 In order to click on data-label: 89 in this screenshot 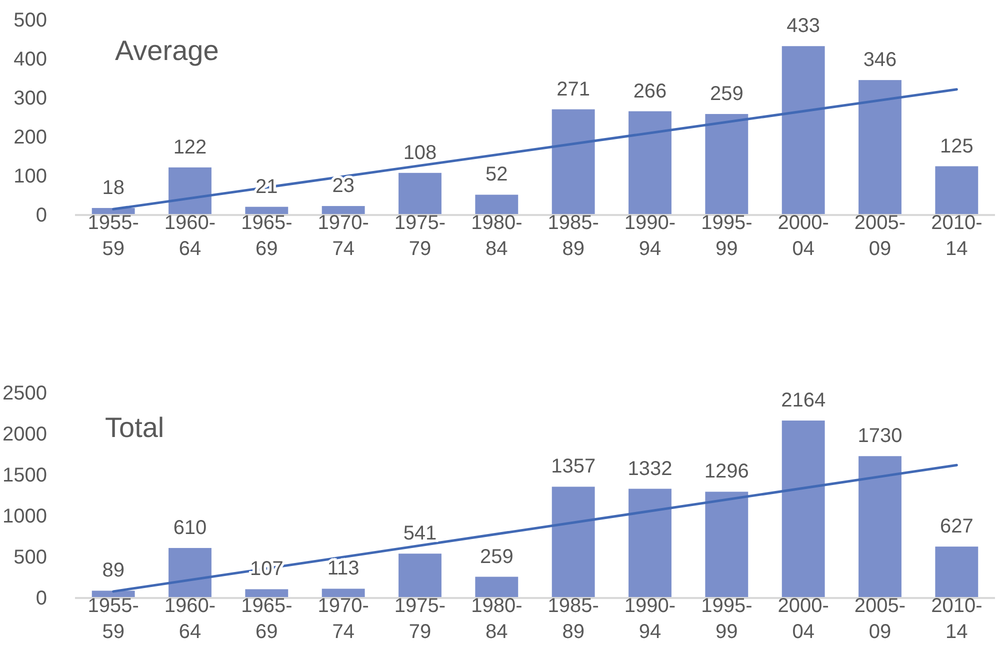, I will do `click(113, 571)`.